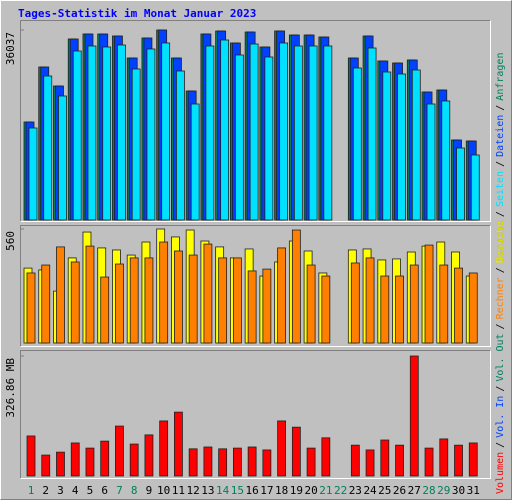  Describe the element at coordinates (296, 490) in the screenshot. I see `x-tick-label: 19` at that location.